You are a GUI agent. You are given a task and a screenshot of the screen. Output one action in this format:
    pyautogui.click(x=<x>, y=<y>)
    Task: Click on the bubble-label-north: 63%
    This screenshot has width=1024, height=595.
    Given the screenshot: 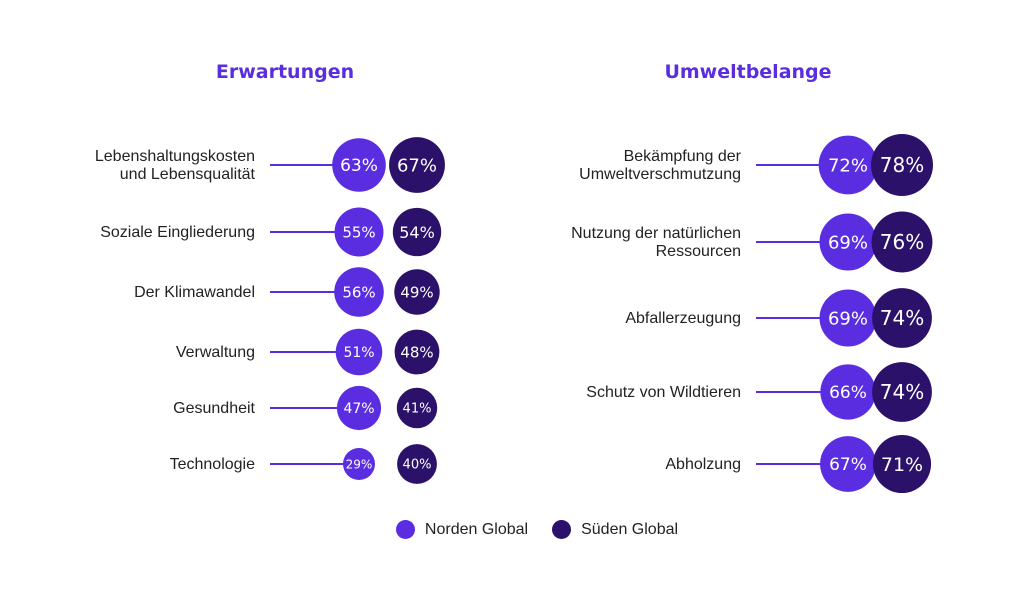 What is the action you would take?
    pyautogui.click(x=359, y=166)
    